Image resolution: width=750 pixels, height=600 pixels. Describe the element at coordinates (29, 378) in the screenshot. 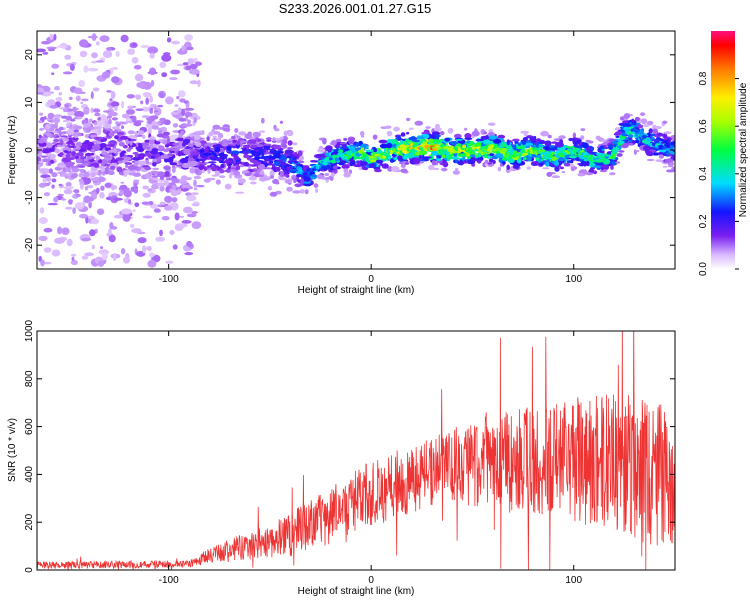

I see `y-tick-label: 800` at that location.